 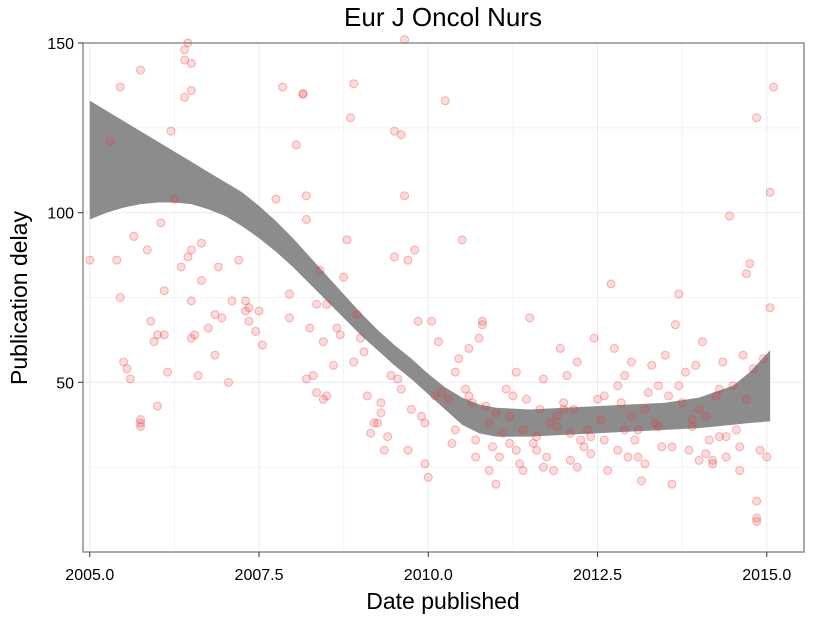 I want to click on y-tick-label: 100, so click(x=60, y=214).